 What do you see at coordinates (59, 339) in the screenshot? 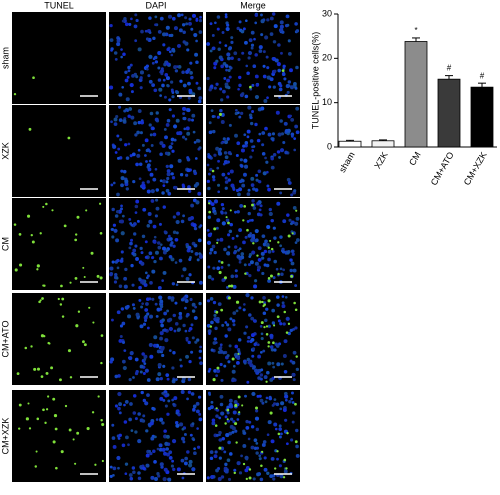
I see `micrograph-bg` at bounding box center [59, 339].